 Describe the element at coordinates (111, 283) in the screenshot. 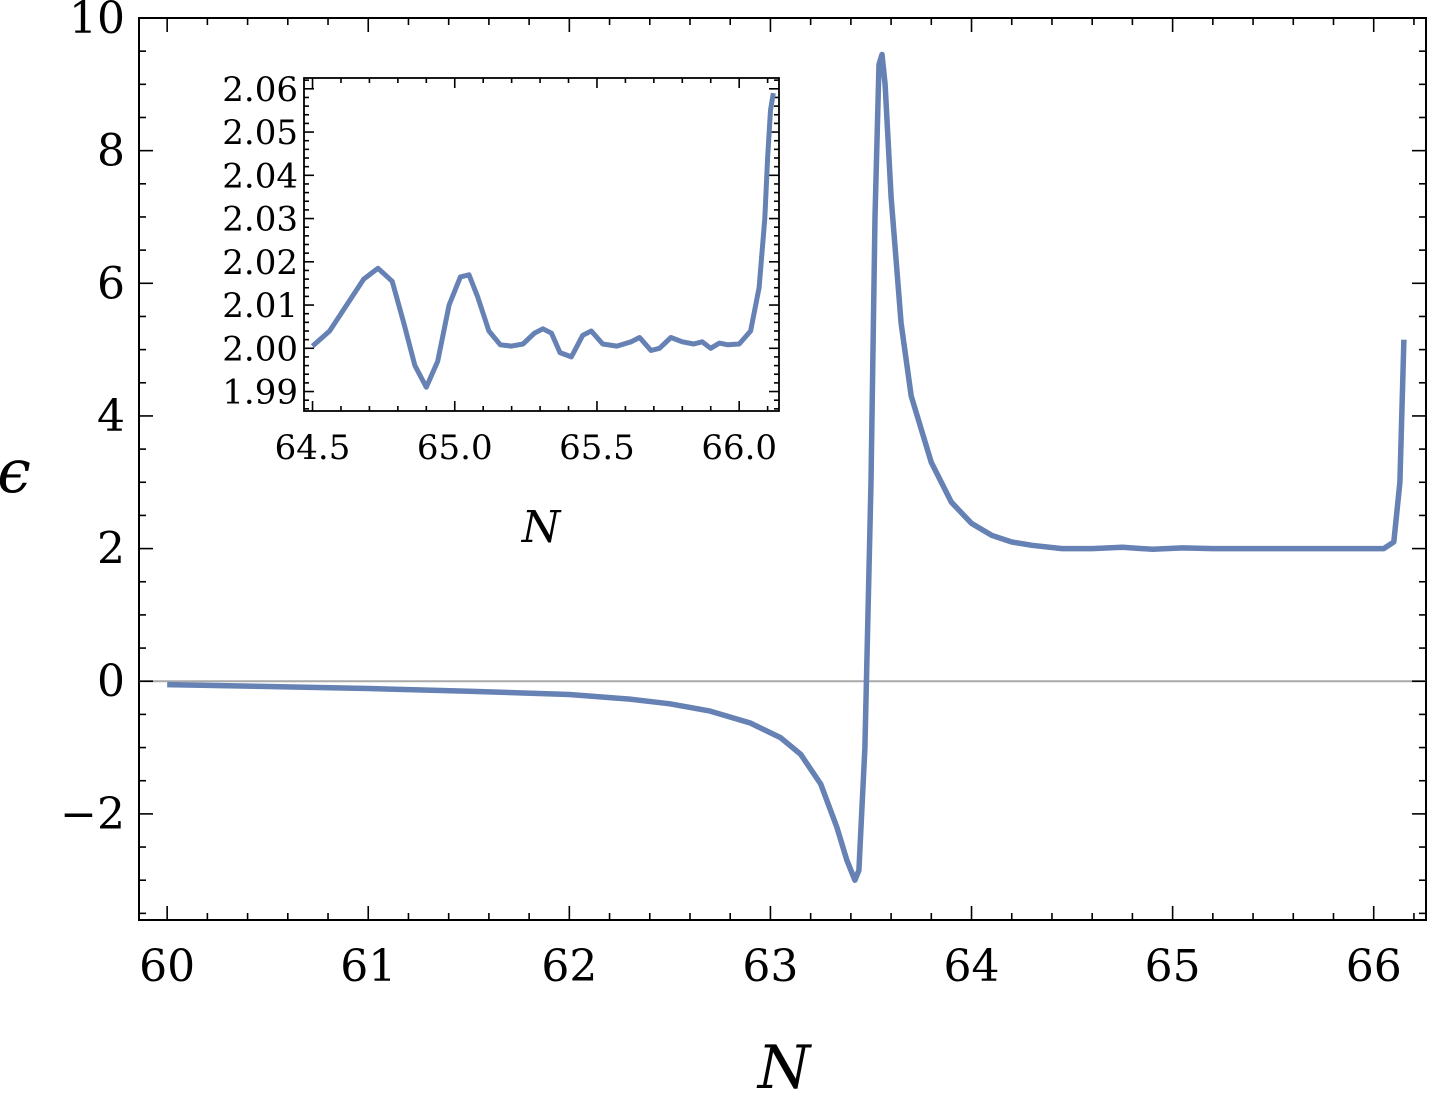

I see `main-y-tick-label: 6` at that location.